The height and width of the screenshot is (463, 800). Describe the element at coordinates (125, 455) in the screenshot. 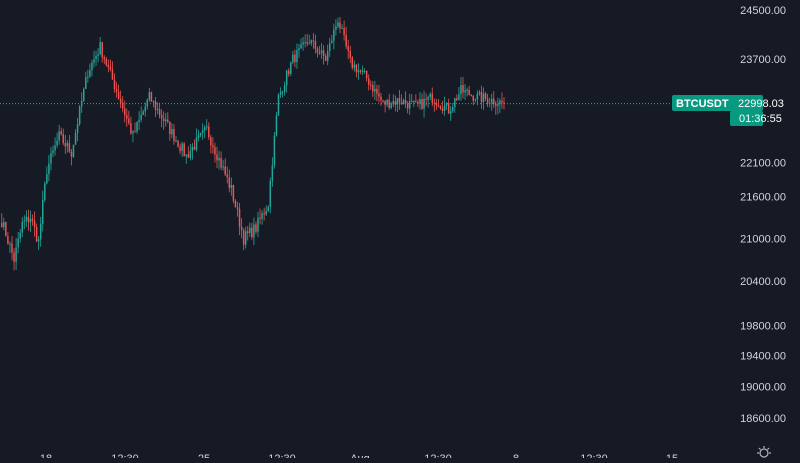

I see `time-tick-label: 12:30` at that location.